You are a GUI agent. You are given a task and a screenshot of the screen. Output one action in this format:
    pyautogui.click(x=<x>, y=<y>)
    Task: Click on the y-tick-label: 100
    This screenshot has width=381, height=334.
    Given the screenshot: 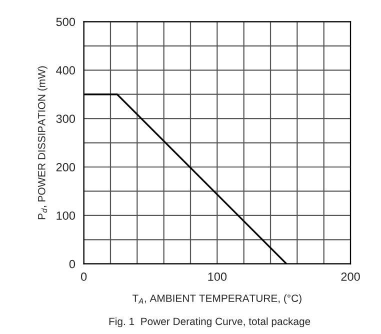 What is the action you would take?
    pyautogui.click(x=66, y=215)
    